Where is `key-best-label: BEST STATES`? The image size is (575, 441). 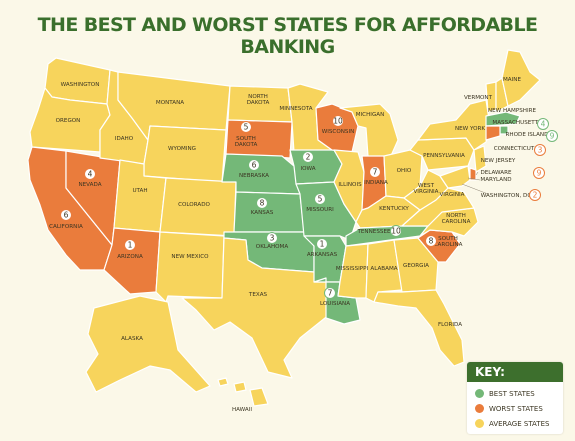 key-best-label: BEST STATES is located at coordinates (512, 394).